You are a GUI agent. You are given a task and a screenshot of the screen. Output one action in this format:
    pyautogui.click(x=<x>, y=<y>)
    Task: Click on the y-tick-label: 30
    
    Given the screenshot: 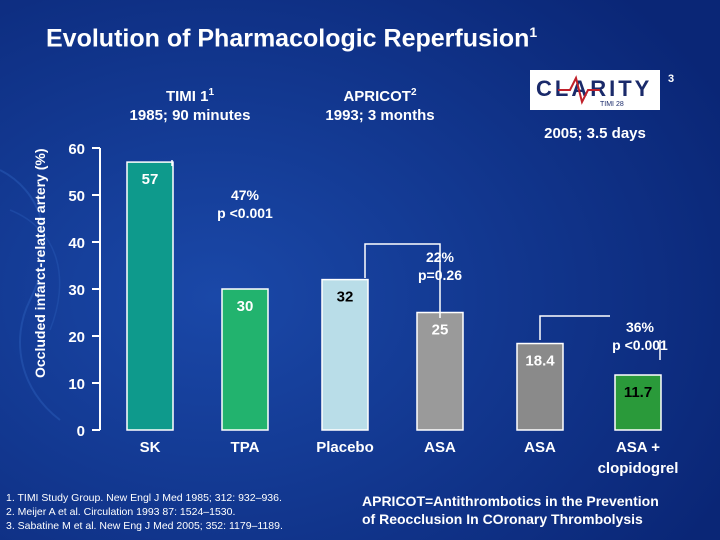 What is the action you would take?
    pyautogui.click(x=76, y=290)
    